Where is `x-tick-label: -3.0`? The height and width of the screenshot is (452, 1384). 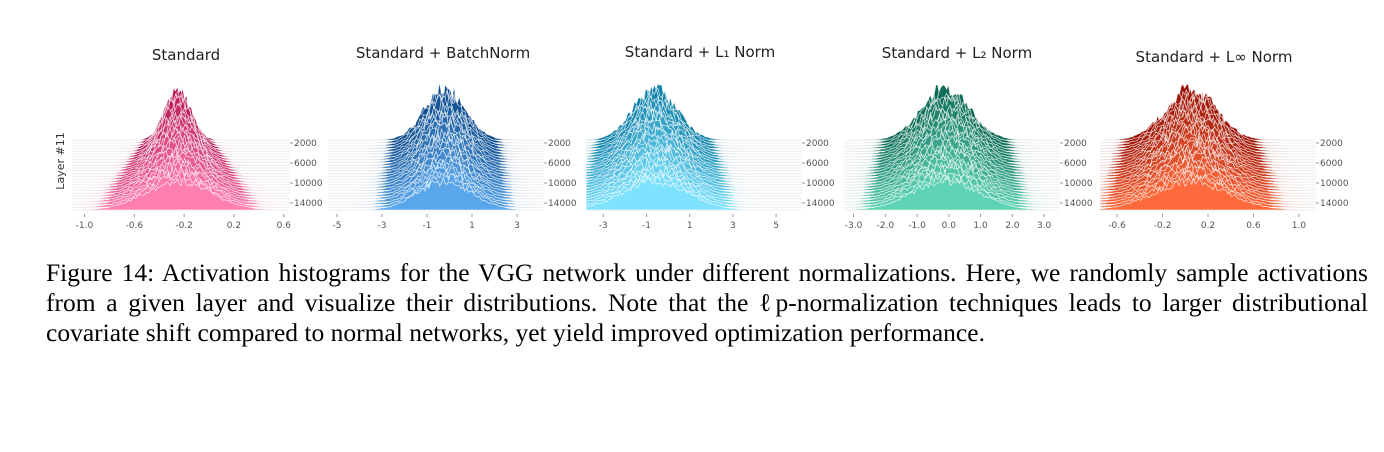
x-tick-label: -3.0 is located at coordinates (854, 226).